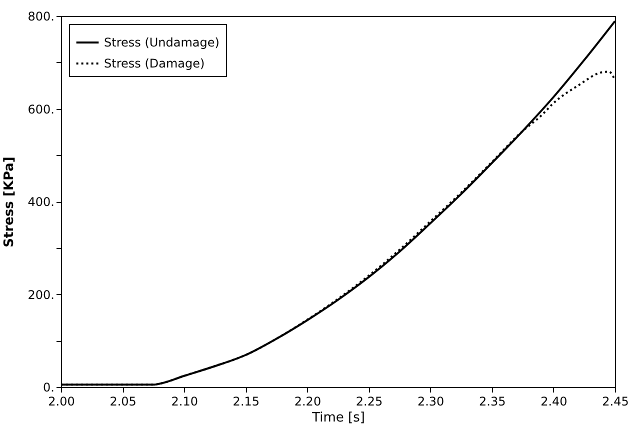  I want to click on y-tick-label: 200., so click(41, 295).